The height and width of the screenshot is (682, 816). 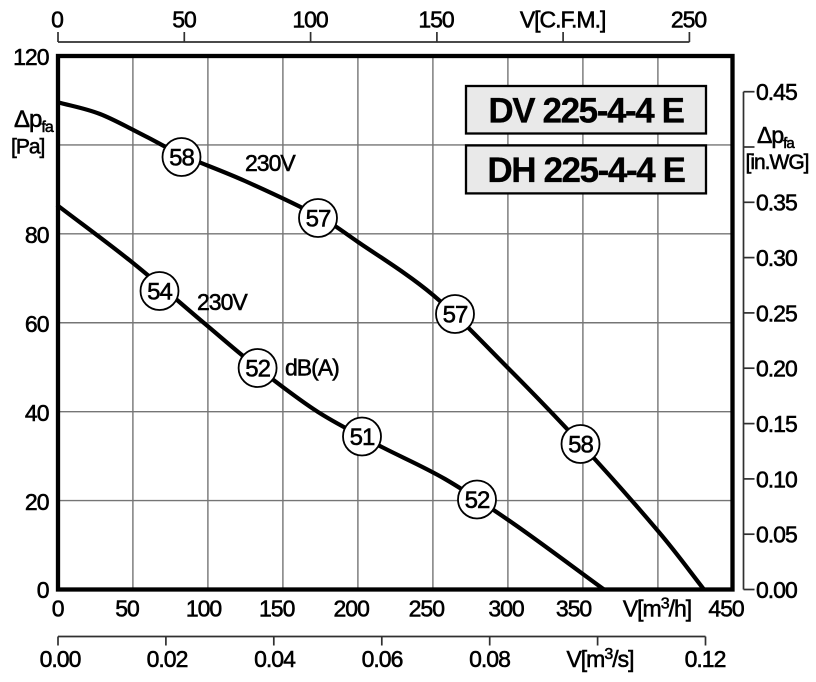 What do you see at coordinates (563, 20) in the screenshot?
I see `svg-text: V[C.F.M.]` at bounding box center [563, 20].